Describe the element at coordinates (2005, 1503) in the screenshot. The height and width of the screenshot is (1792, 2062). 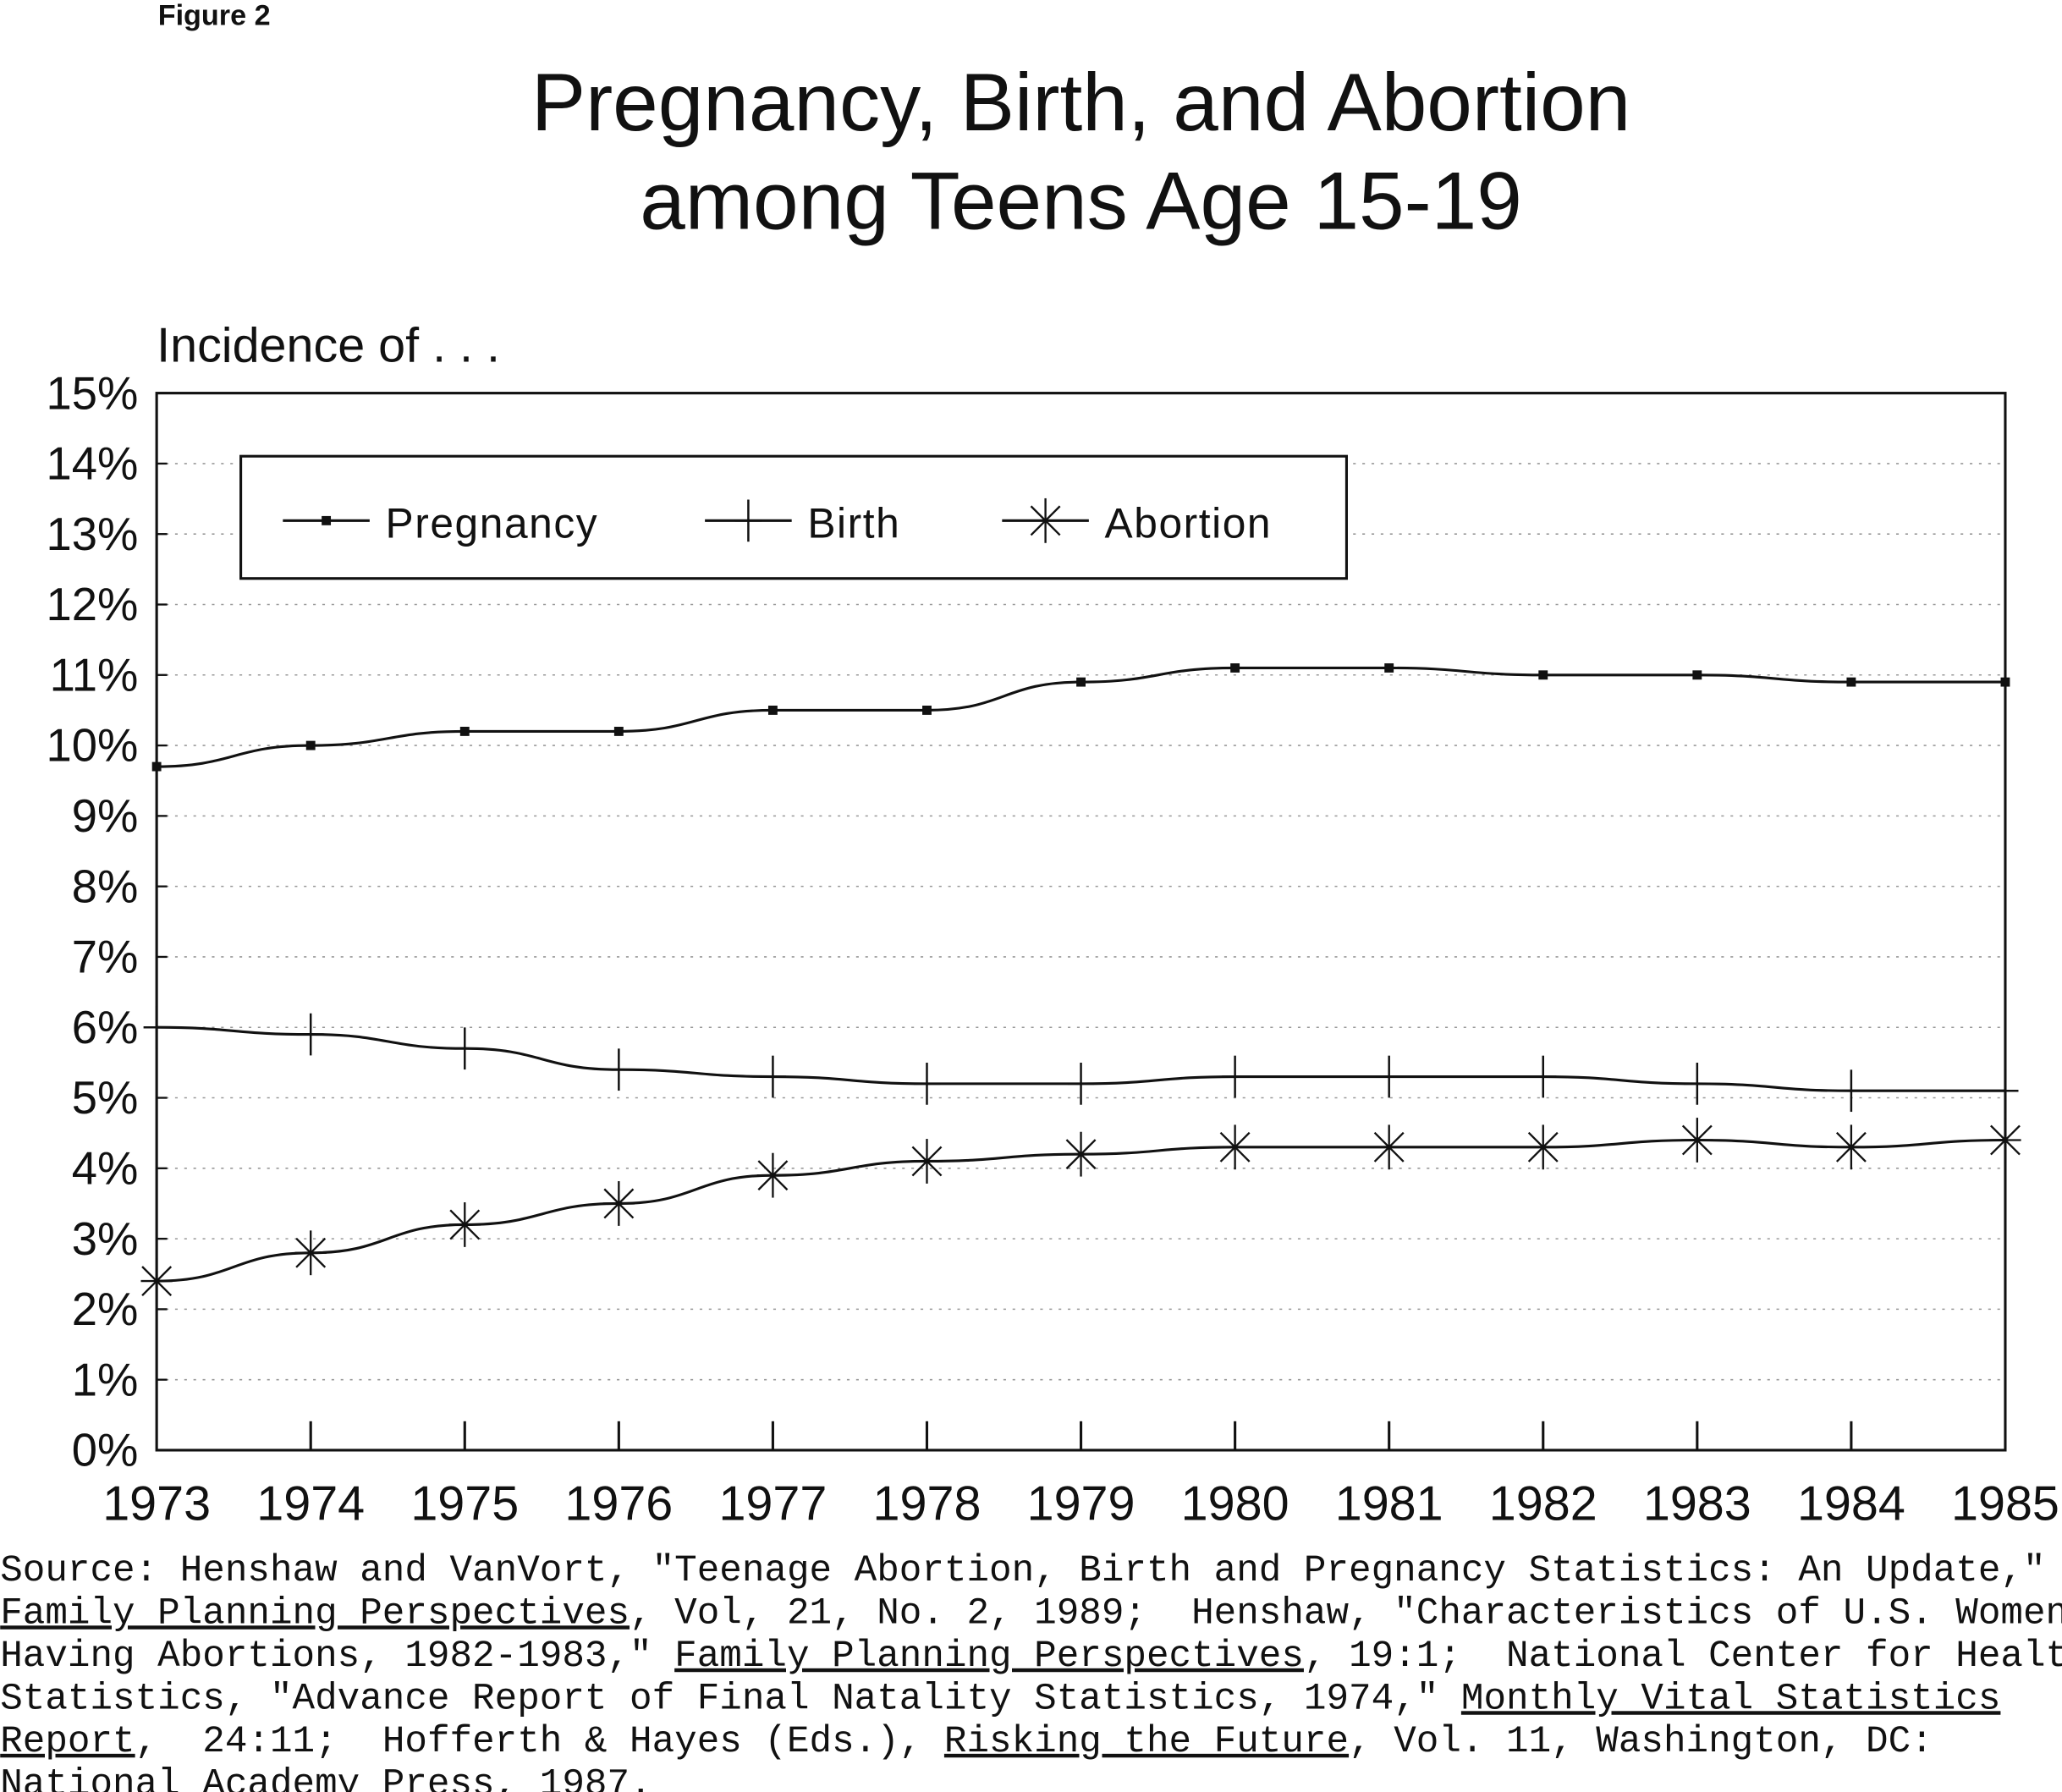
I see `x-tick-label: 1985` at that location.